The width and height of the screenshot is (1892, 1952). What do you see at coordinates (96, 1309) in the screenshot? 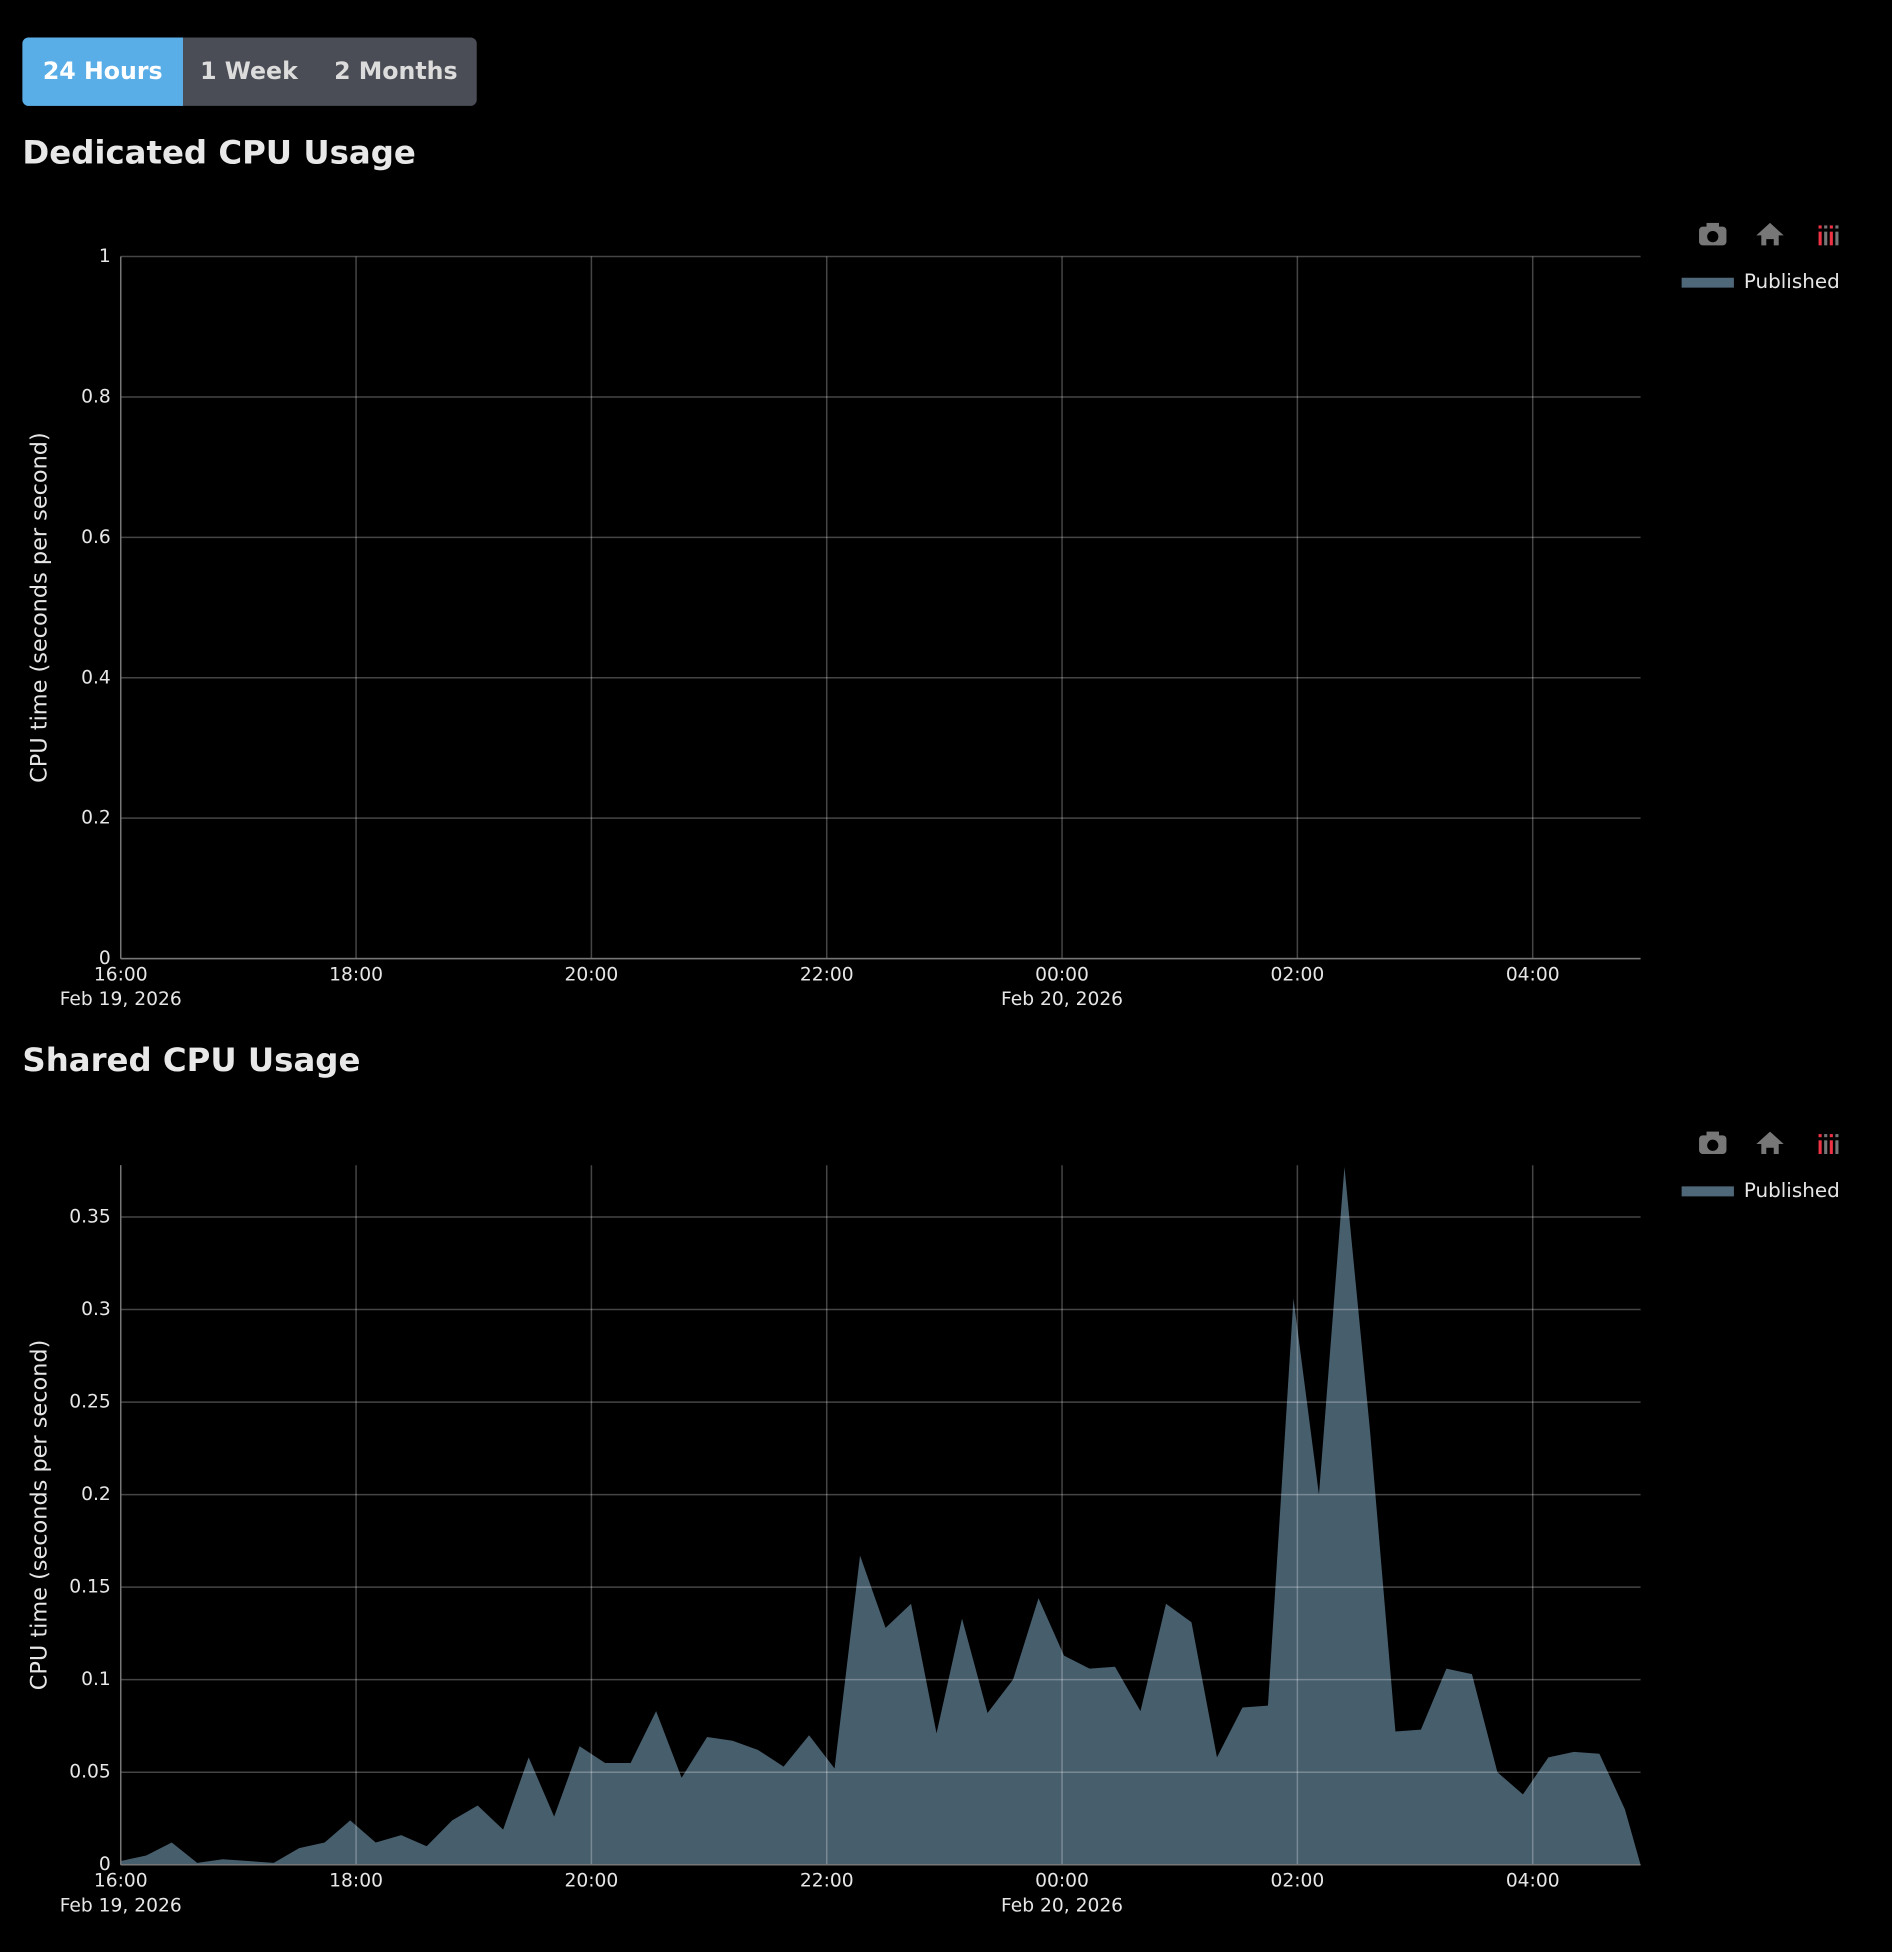
I see `y-tick-label: 0.3` at bounding box center [96, 1309].